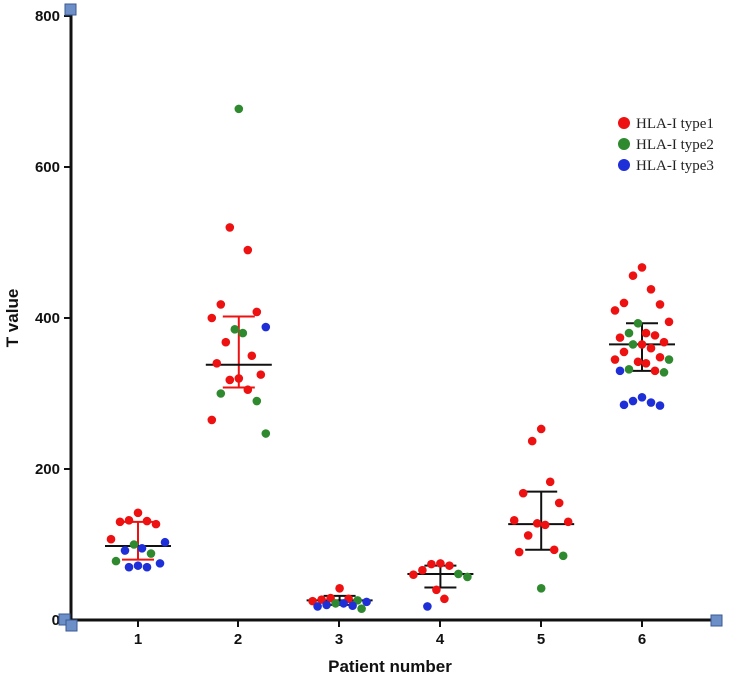 The image size is (730, 678). I want to click on corner-handle-top-left, so click(70, 9).